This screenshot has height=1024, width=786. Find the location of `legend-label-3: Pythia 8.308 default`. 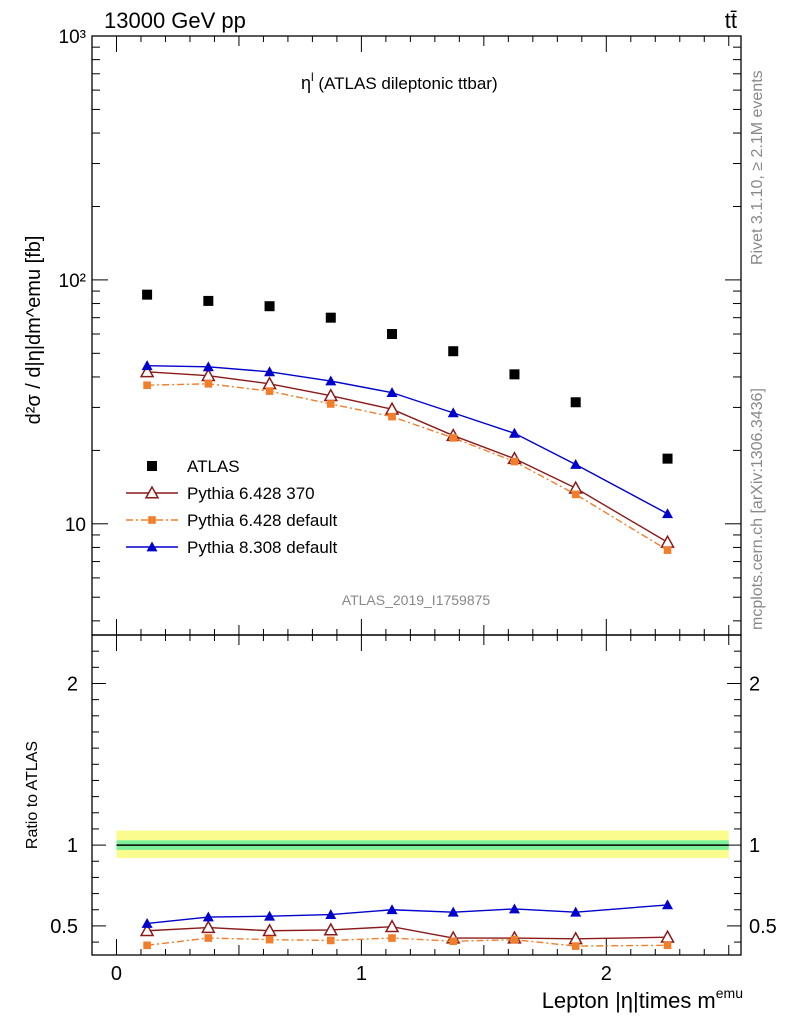

legend-label-3: Pythia 8.308 default is located at coordinates (262, 547).